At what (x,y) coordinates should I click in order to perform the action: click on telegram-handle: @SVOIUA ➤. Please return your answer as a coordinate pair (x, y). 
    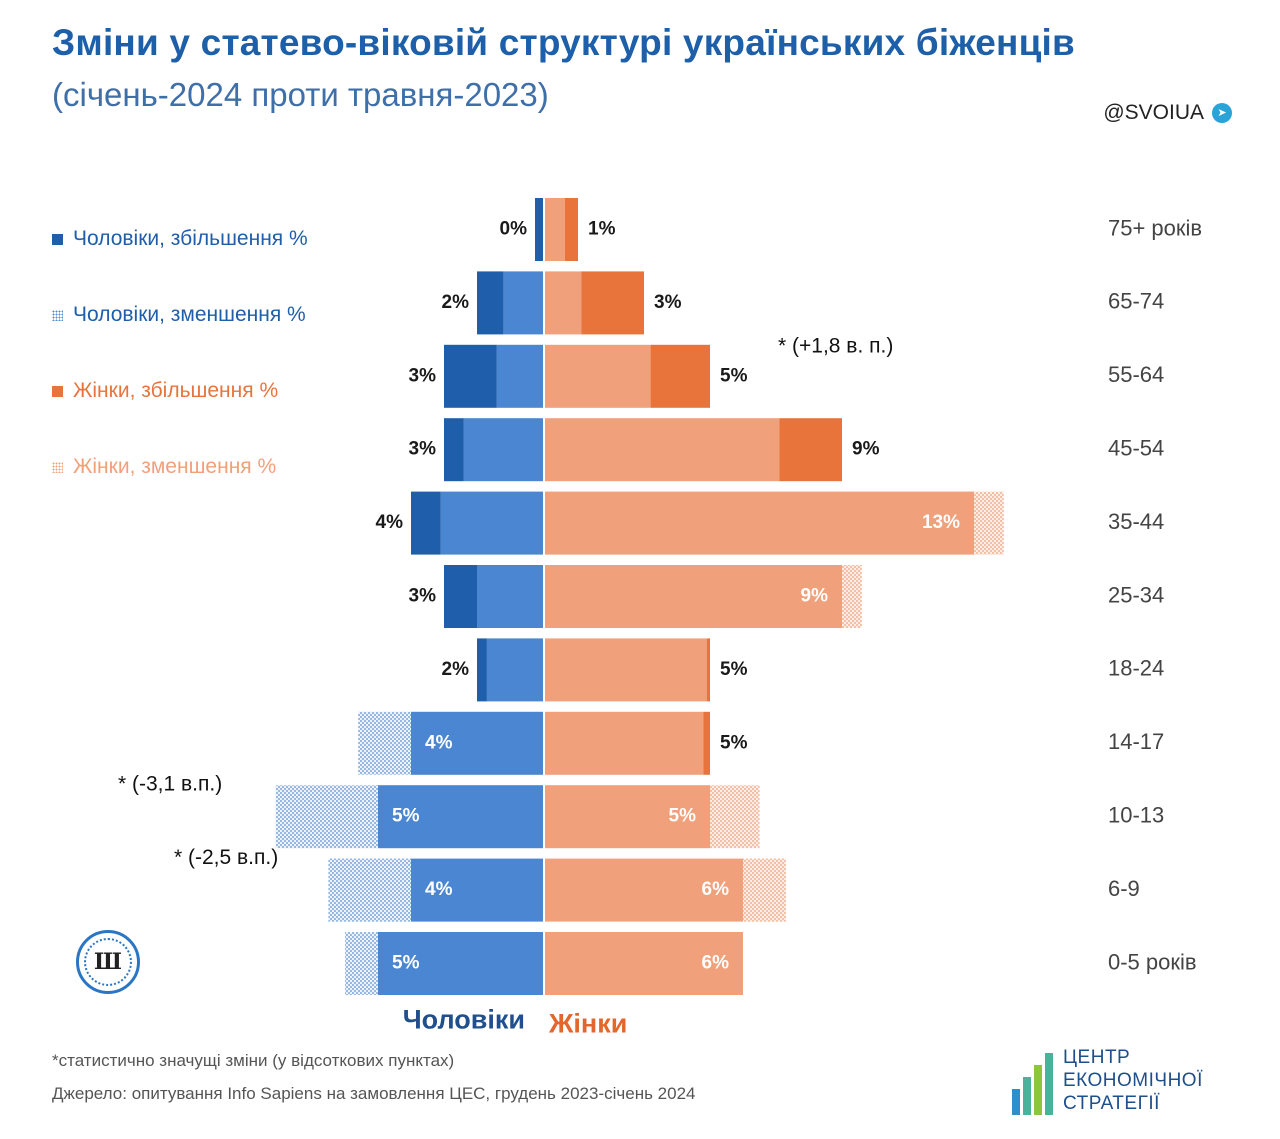
    Looking at the image, I should click on (1167, 113).